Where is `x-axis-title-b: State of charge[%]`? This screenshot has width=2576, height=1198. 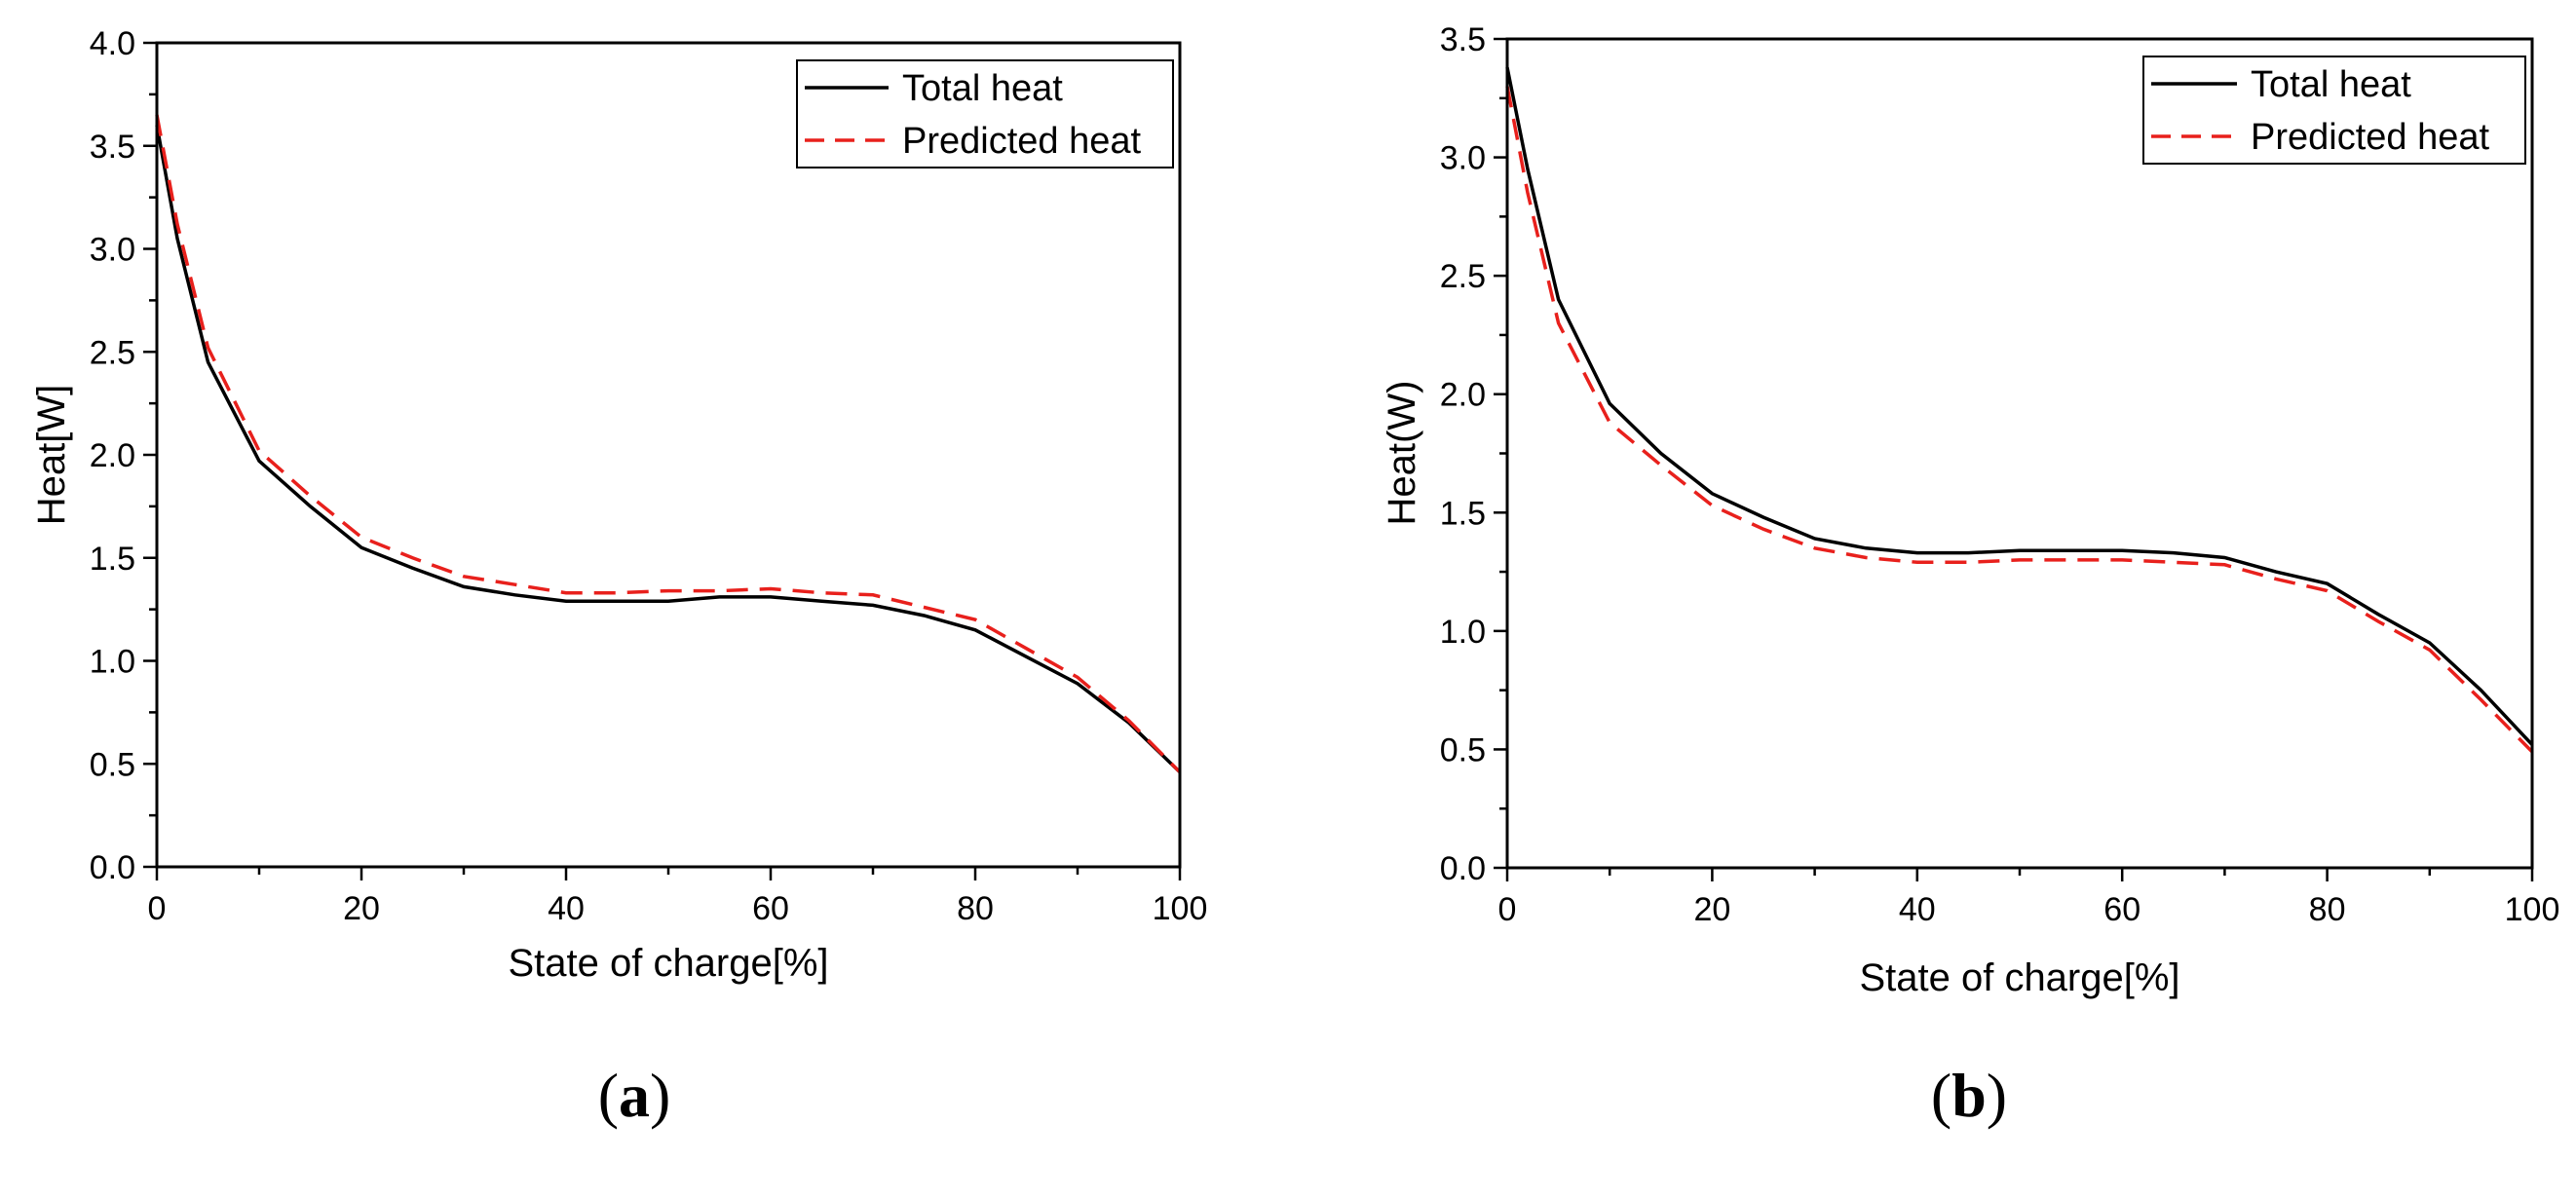
x-axis-title-b: State of charge[%] is located at coordinates (2019, 977).